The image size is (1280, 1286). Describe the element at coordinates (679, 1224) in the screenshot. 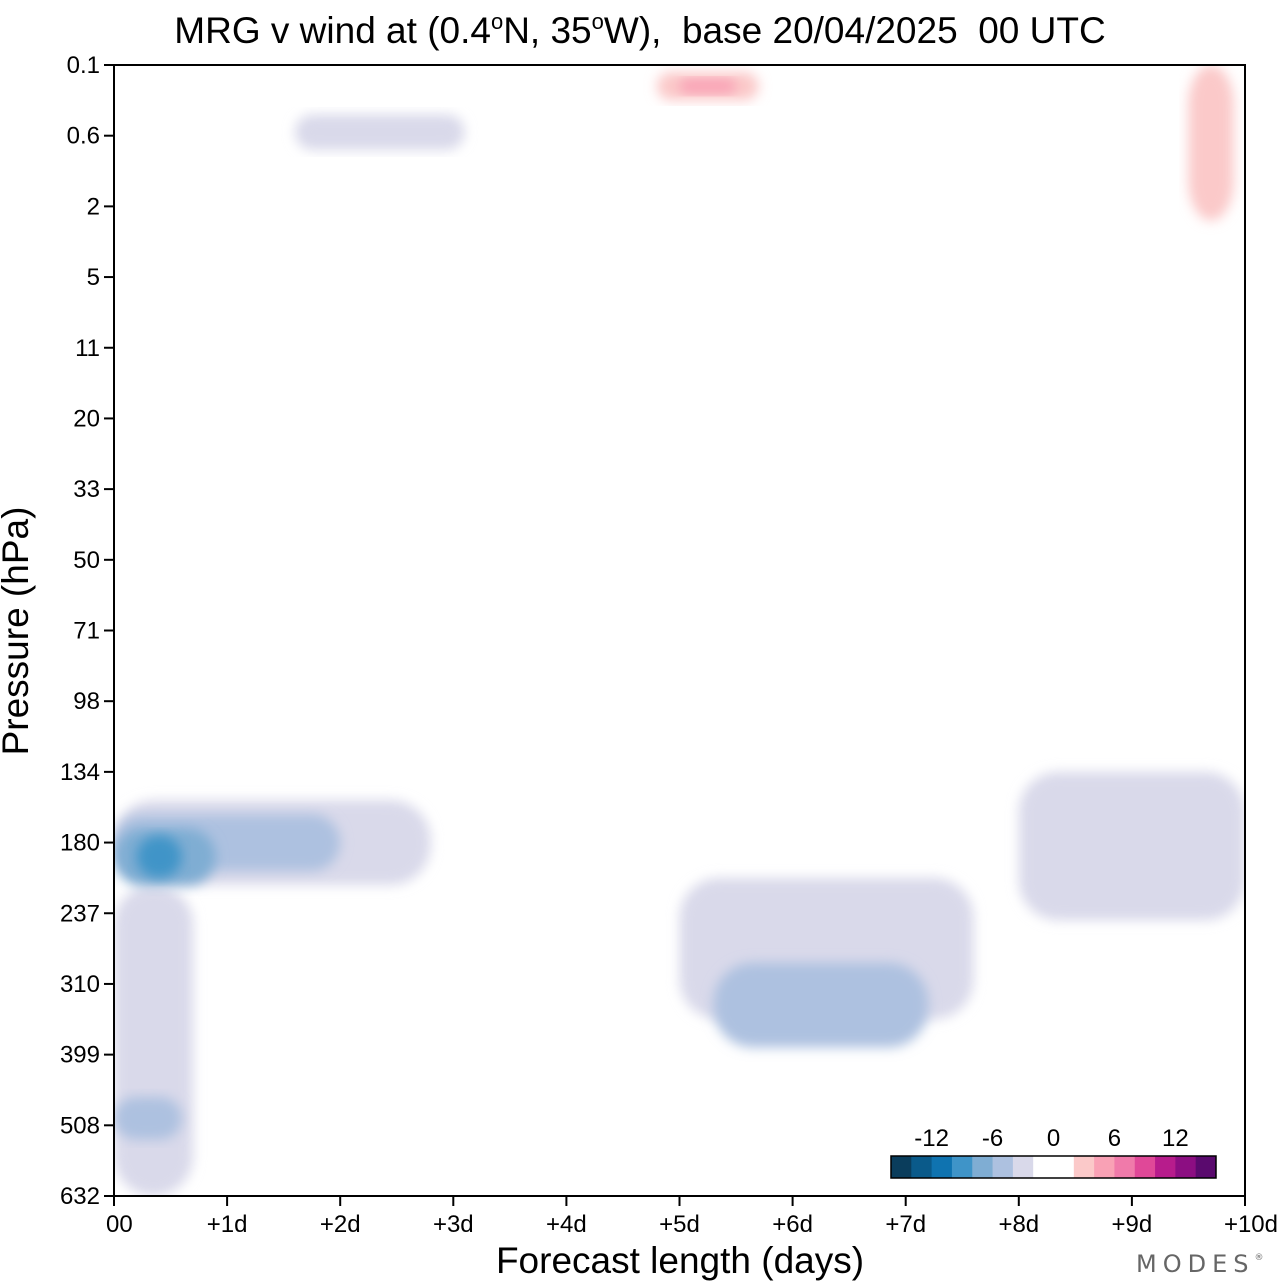

I see `x-tick-label: +5d` at that location.